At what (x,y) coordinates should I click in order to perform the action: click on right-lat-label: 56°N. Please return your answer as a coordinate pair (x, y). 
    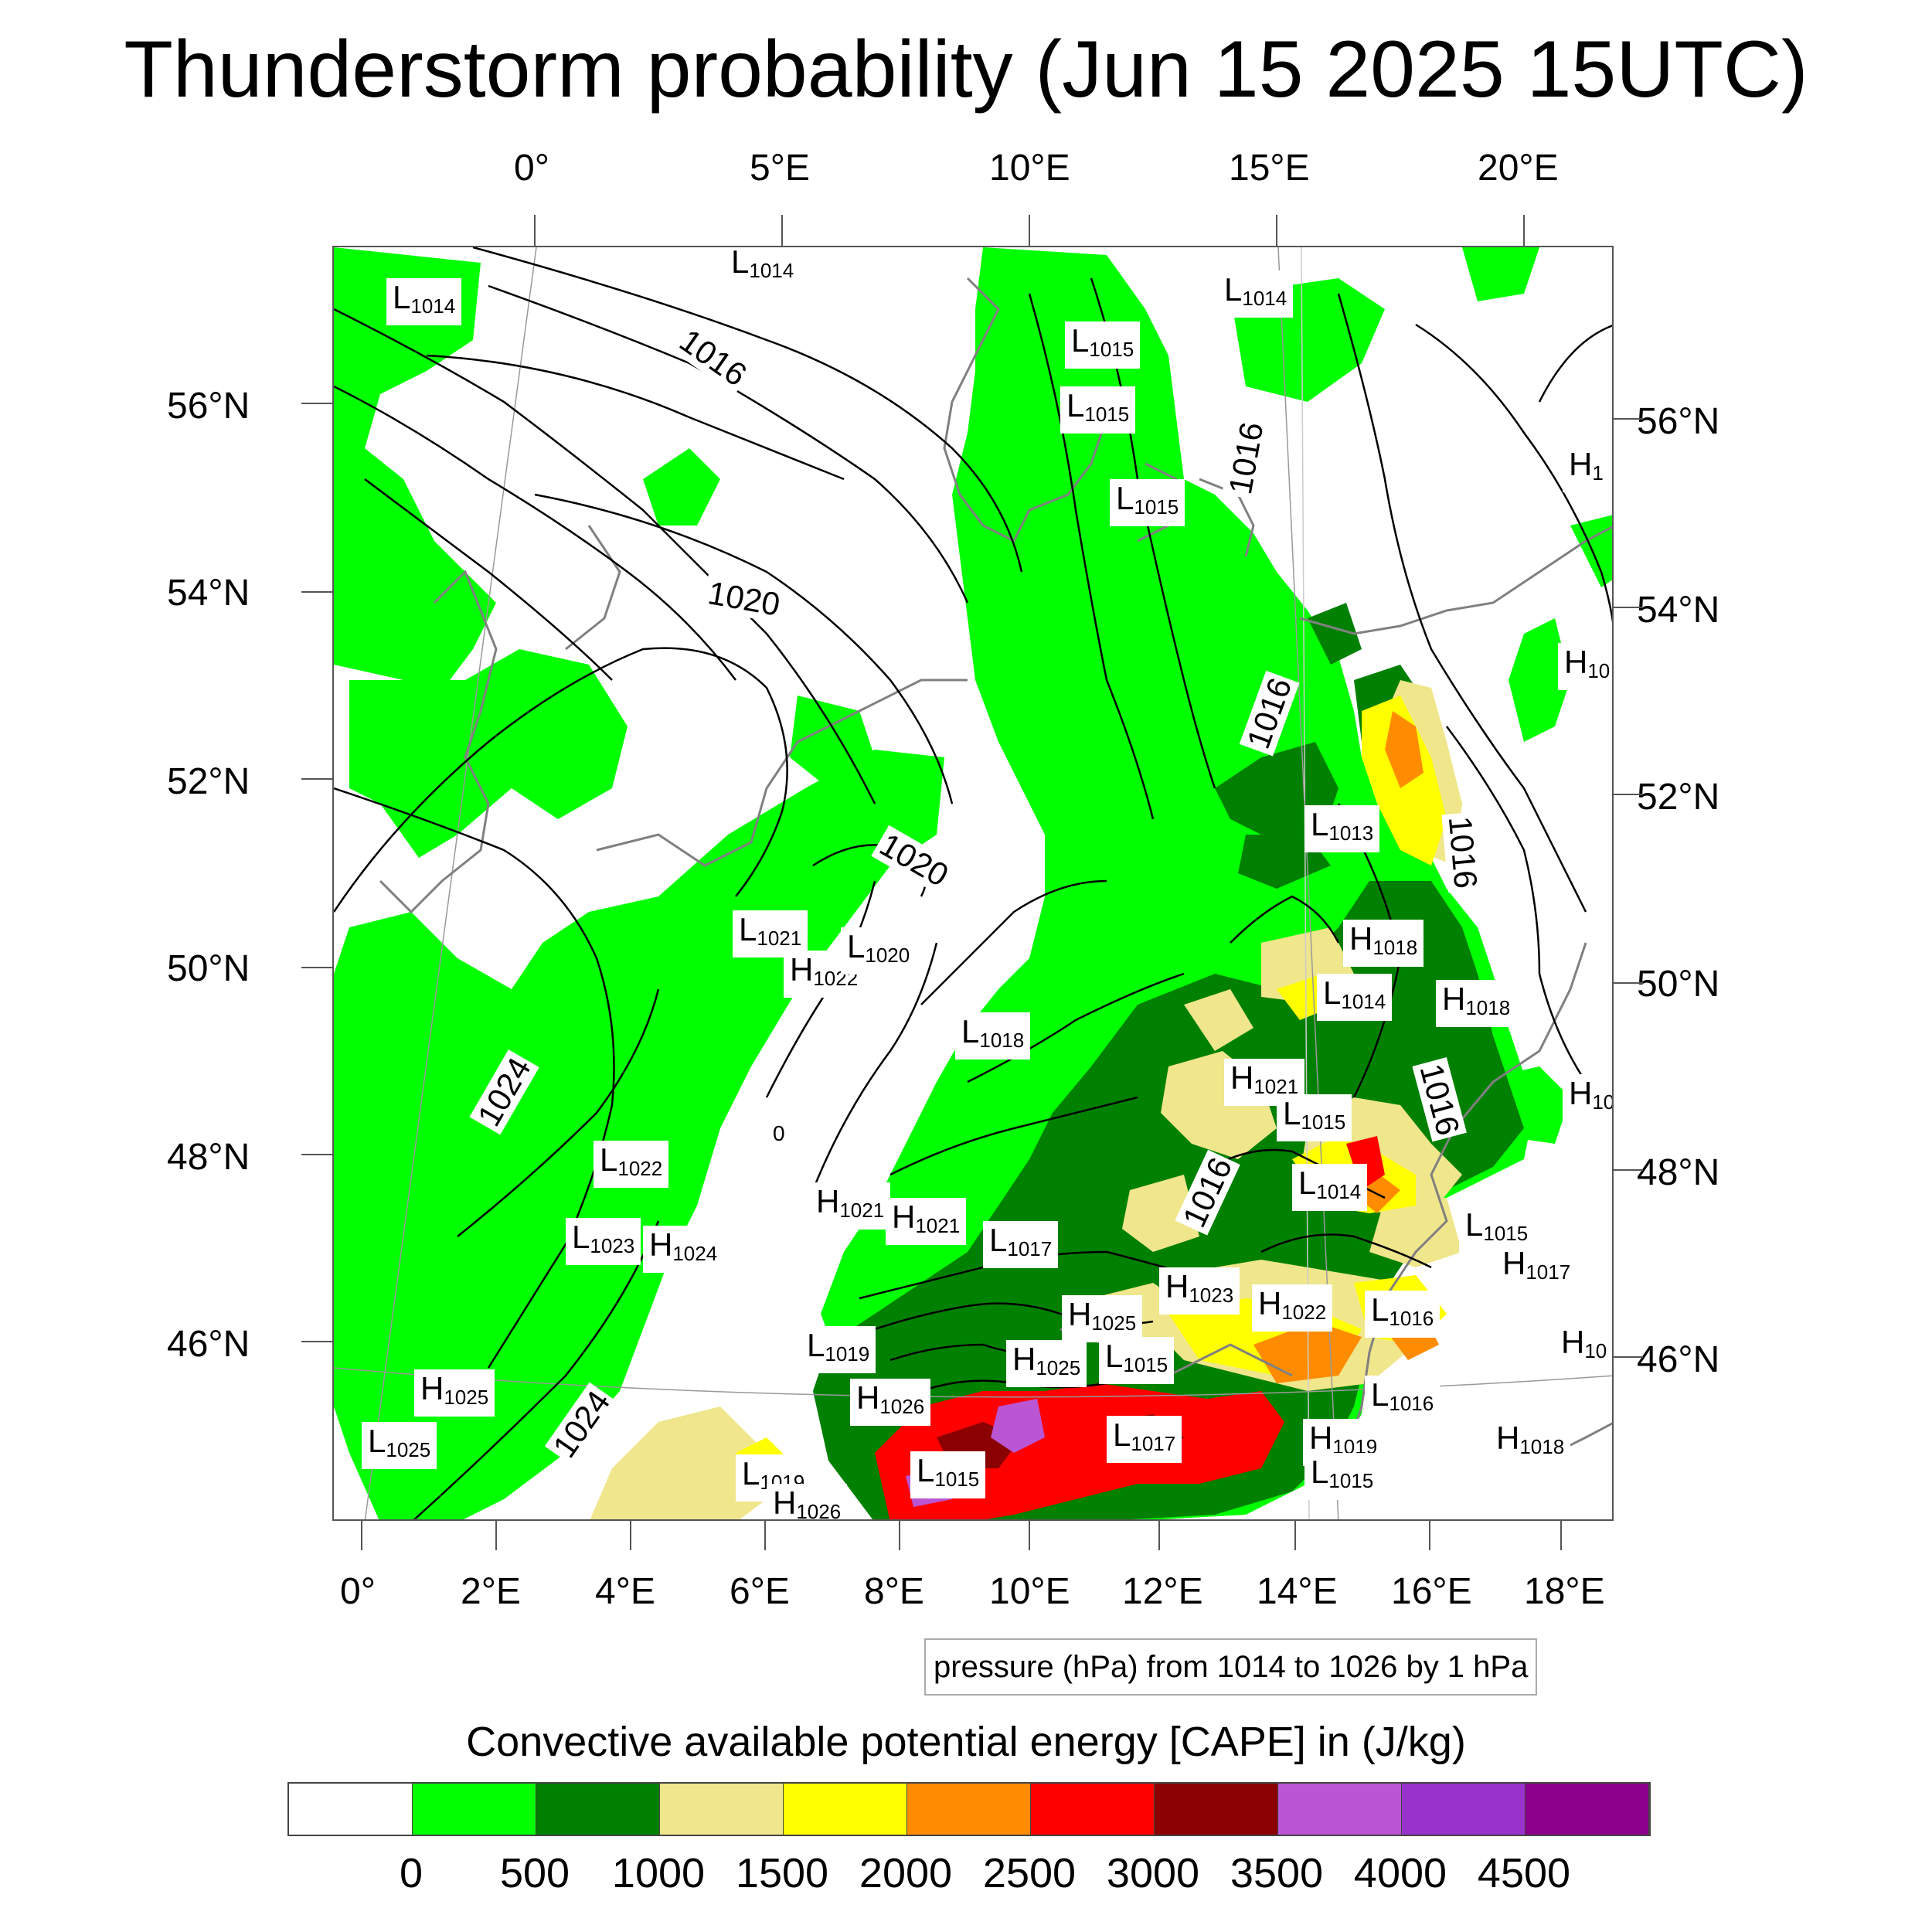
    Looking at the image, I should click on (1679, 421).